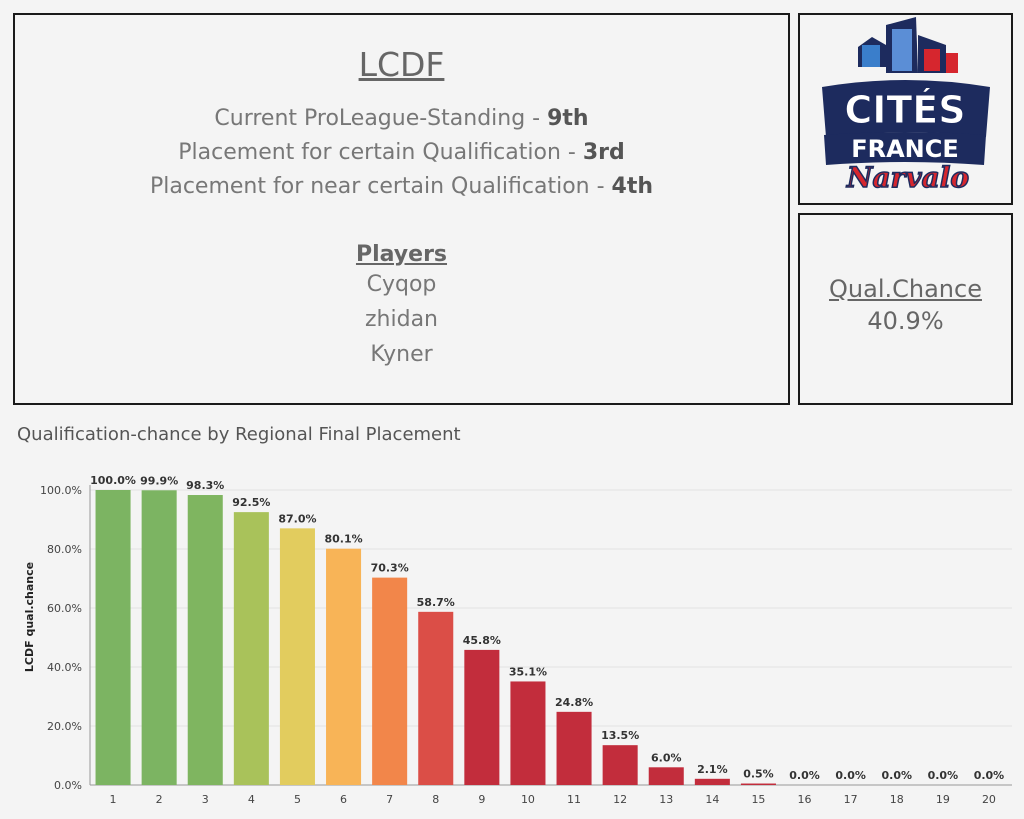 The height and width of the screenshot is (819, 1024). What do you see at coordinates (758, 774) in the screenshot?
I see `bar-value-label: 0.5%` at bounding box center [758, 774].